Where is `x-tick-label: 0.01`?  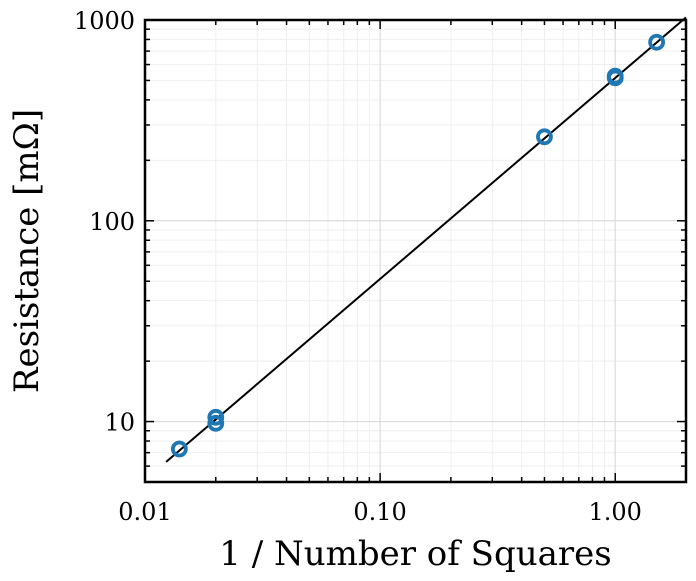
x-tick-label: 0.01 is located at coordinates (144, 512).